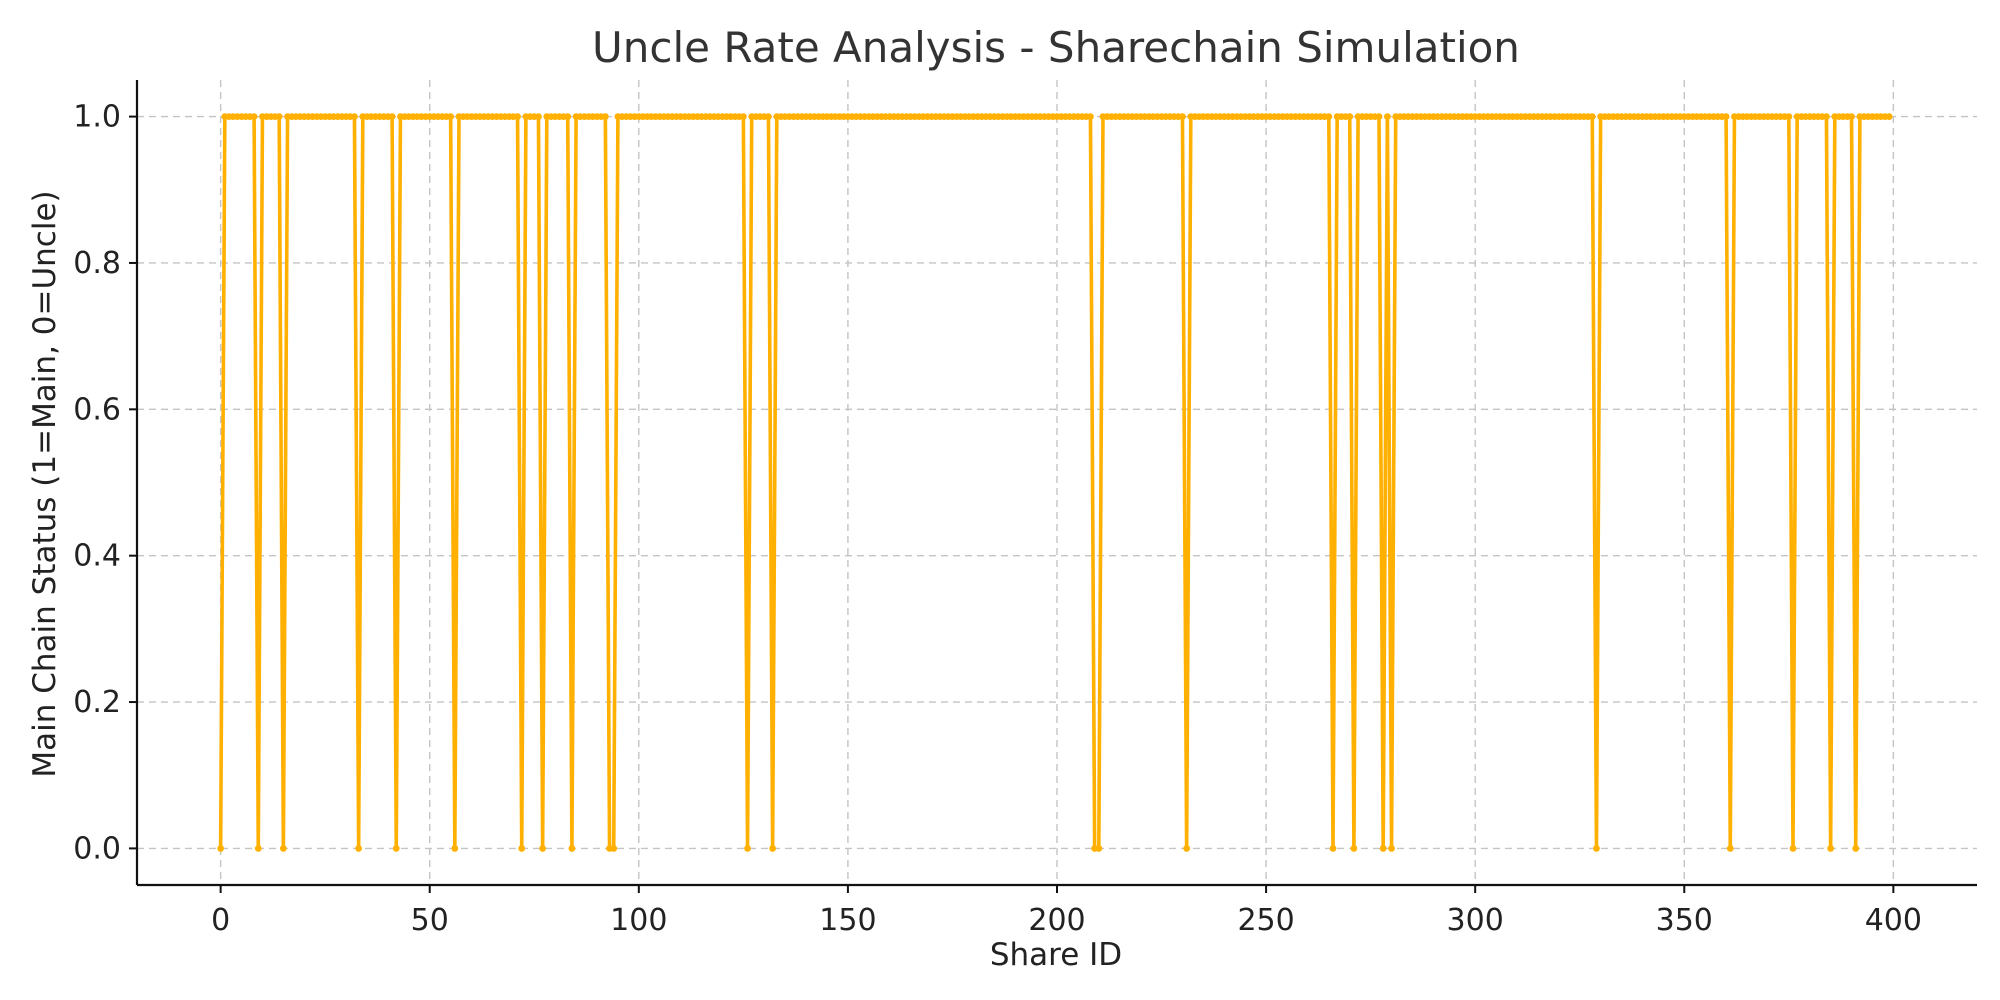  Describe the element at coordinates (847, 920) in the screenshot. I see `x-tick-label: 150` at that location.